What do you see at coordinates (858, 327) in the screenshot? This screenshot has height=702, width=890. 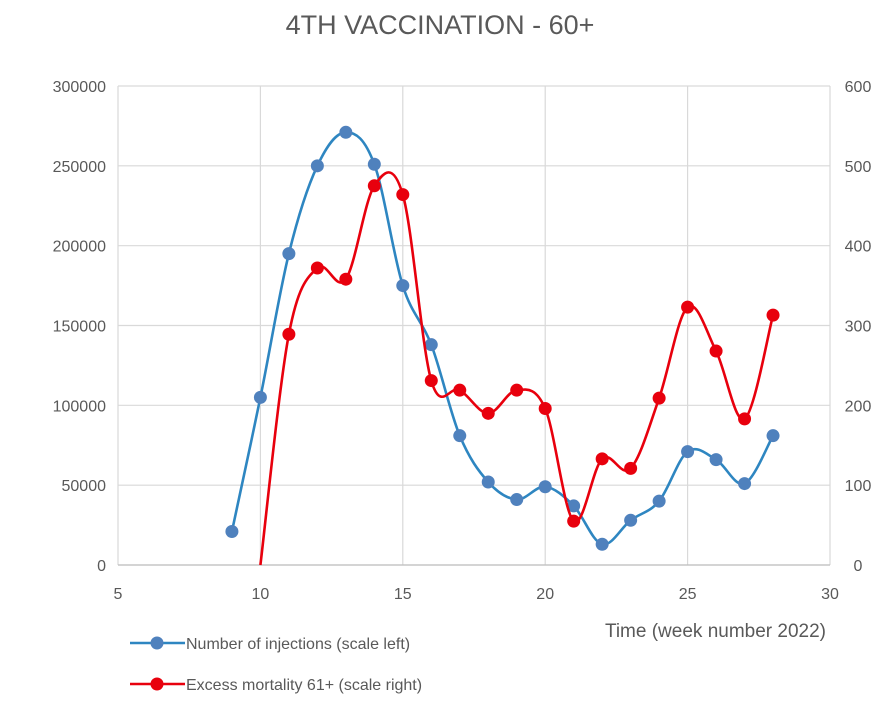 I see `y-tick-label-right: 300` at bounding box center [858, 327].